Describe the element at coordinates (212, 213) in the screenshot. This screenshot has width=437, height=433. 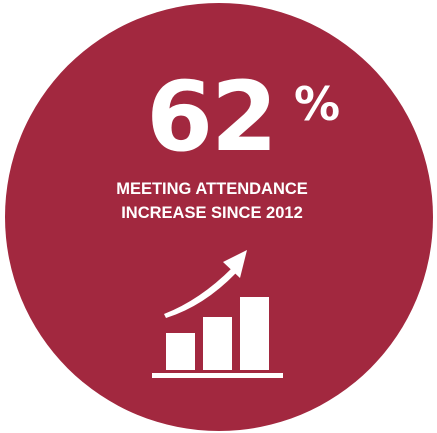
I see `caption-line: INCREASE SINCE 2012` at that location.